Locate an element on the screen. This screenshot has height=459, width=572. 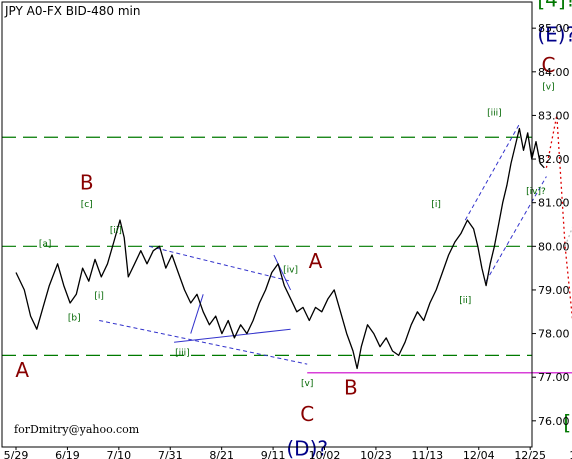
y-tick-label: 76.00 is located at coordinates (554, 421).